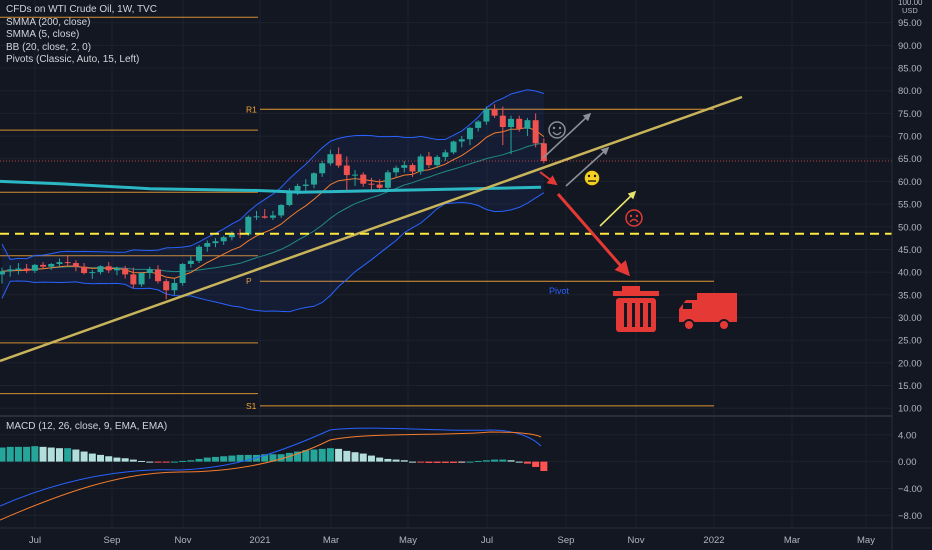 This screenshot has width=932, height=550. I want to click on pivot-label: R1, so click(251, 109).